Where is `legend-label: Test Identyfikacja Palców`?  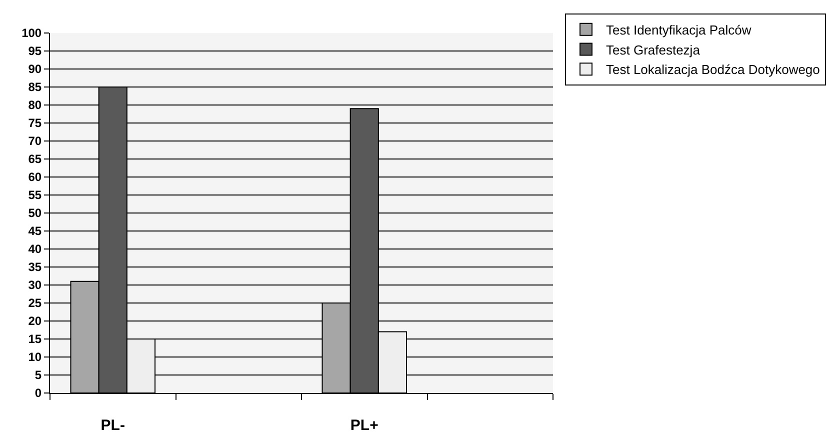
legend-label: Test Identyfikacja Palców is located at coordinates (679, 30).